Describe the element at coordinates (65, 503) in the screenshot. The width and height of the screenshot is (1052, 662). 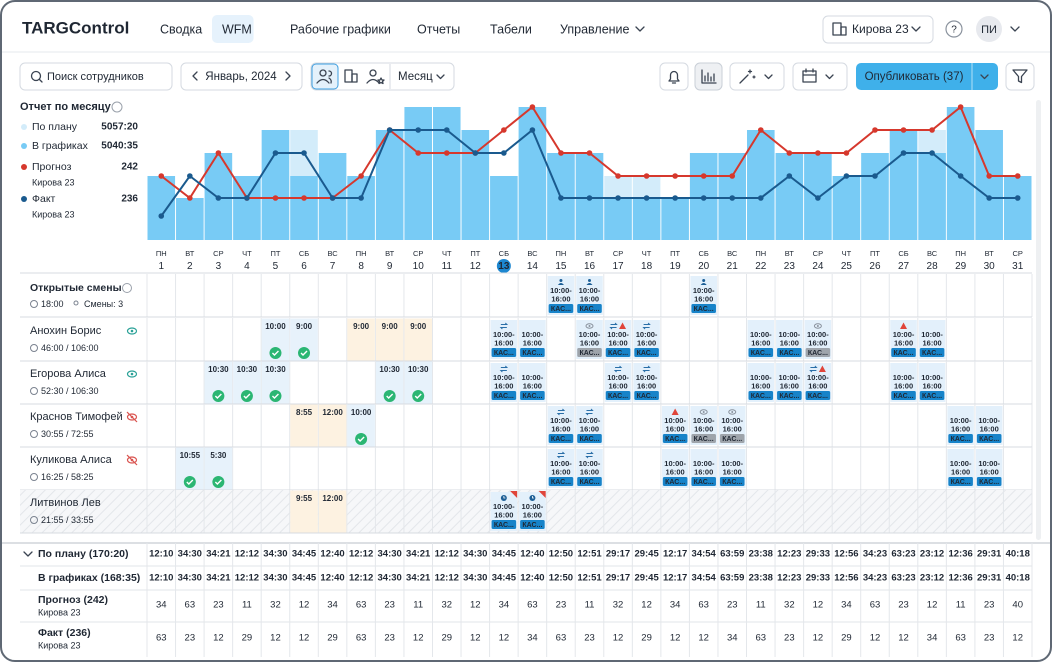
I see `employee-name: Литвинов Лев` at that location.